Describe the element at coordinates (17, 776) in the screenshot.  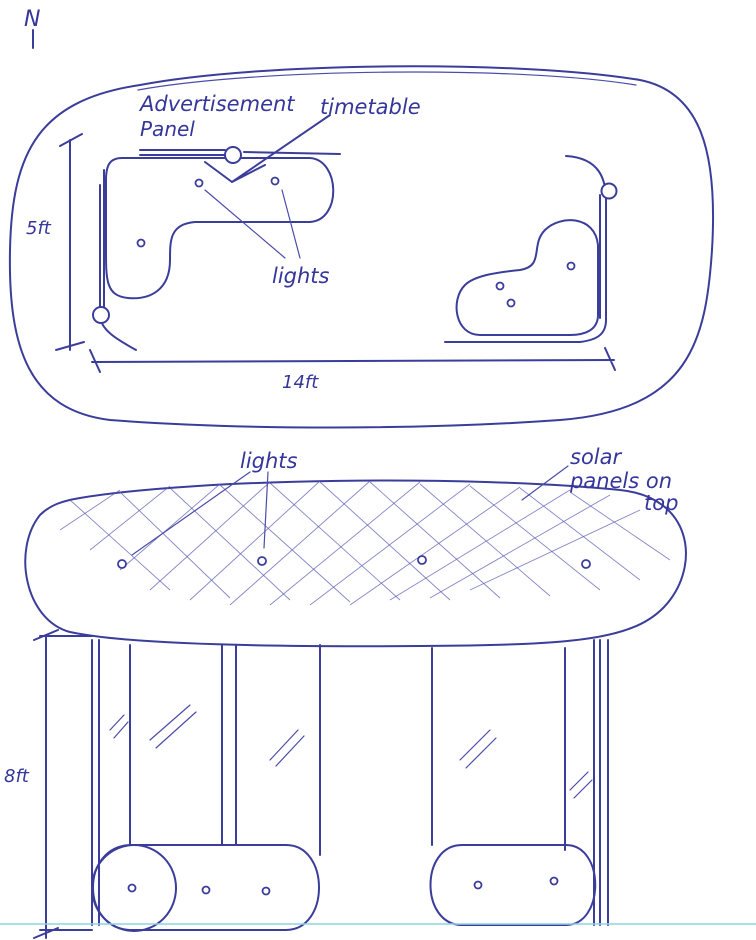
I see `height-dimension-label: 8ft` at that location.